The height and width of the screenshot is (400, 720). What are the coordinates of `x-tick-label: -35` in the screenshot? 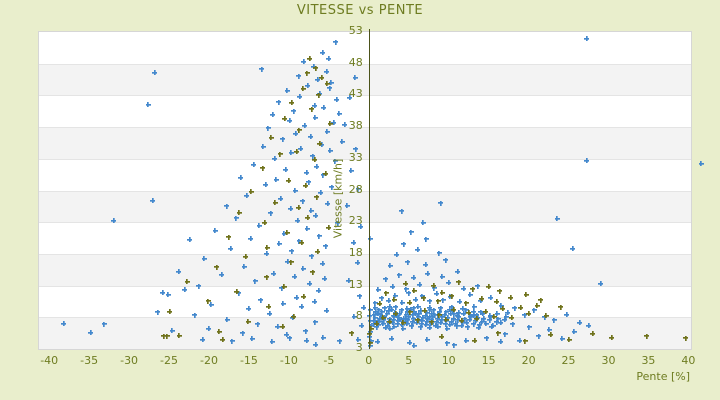 It's located at (89, 360).